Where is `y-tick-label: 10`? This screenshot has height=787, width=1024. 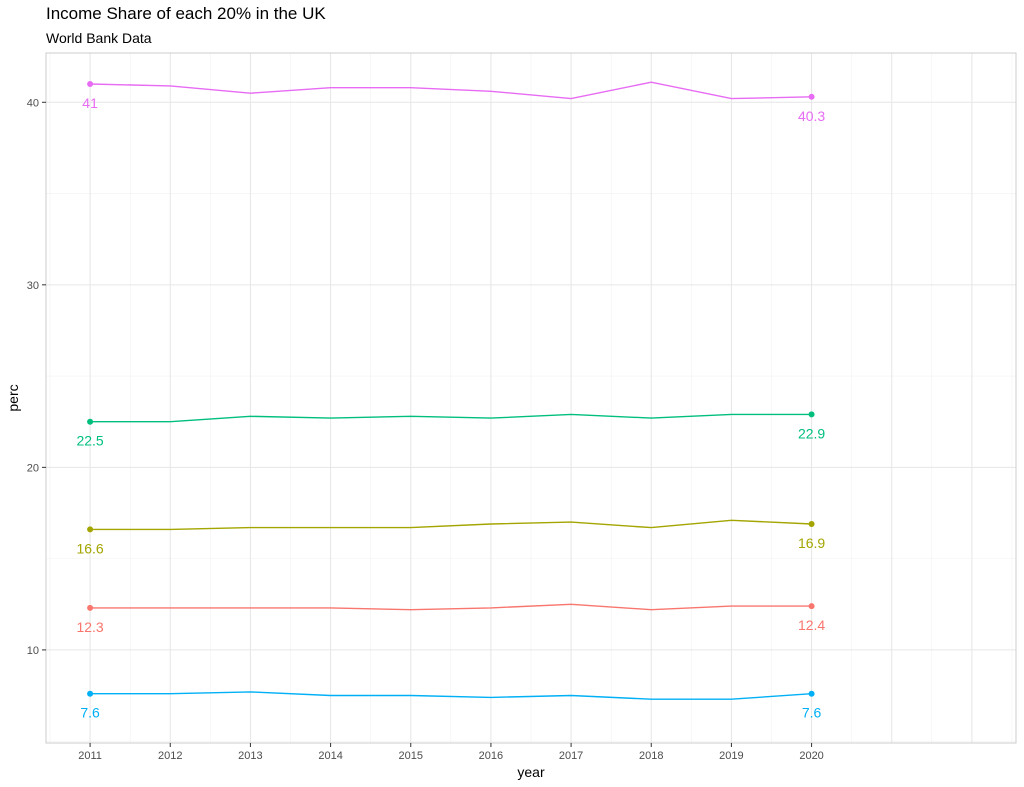
y-tick-label: 10 is located at coordinates (33, 651).